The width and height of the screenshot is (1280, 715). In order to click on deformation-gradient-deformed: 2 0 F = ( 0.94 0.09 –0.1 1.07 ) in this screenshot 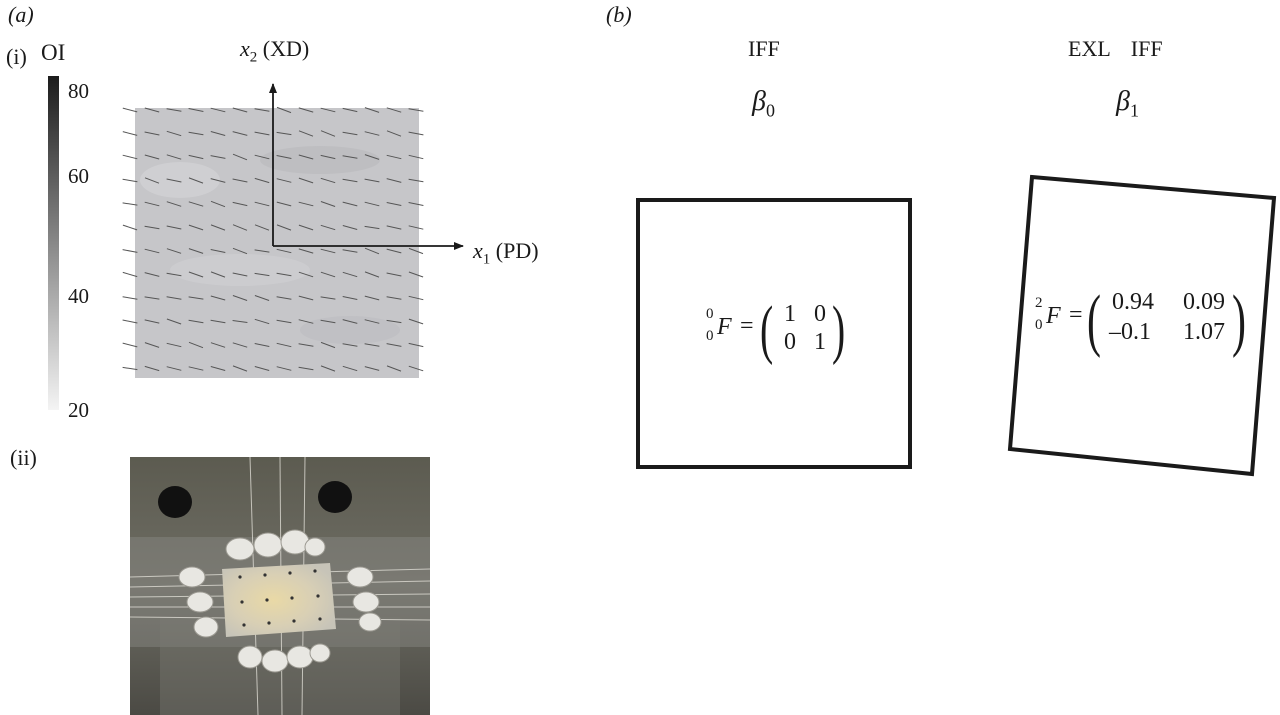, I will do `click(1140, 320)`.